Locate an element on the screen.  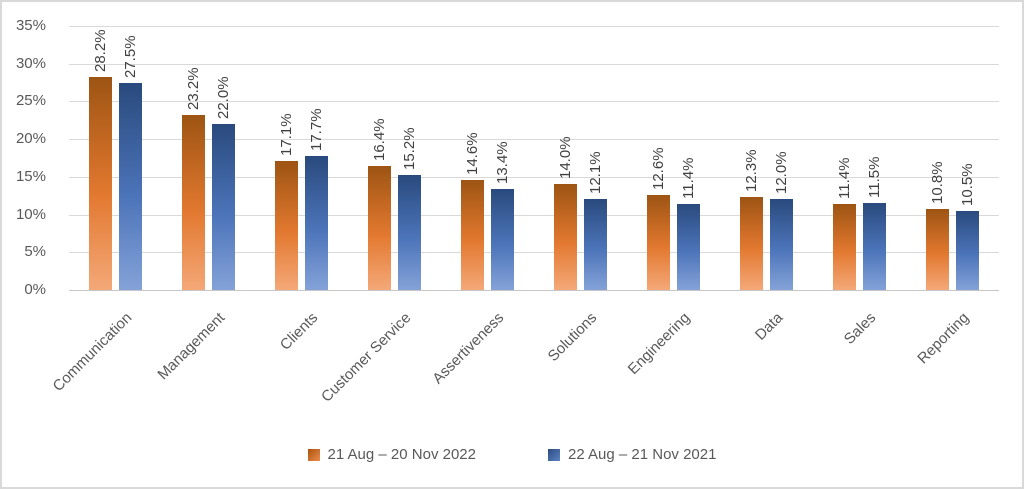
value-label-engineering-2022: 12.6% is located at coordinates (658, 168).